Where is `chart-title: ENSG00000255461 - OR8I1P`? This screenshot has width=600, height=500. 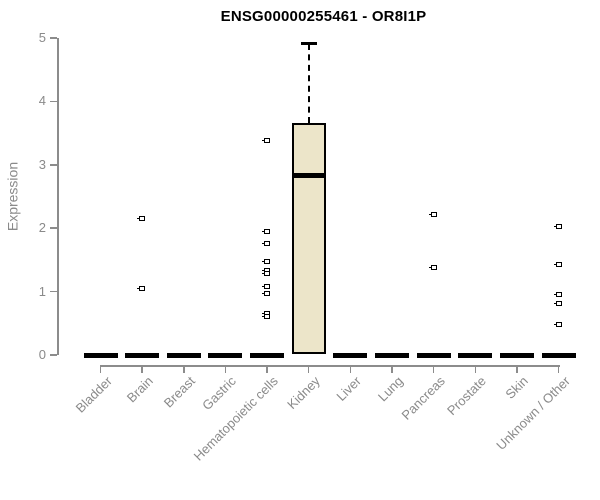
chart-title: ENSG00000255461 - OR8I1P is located at coordinates (323, 16).